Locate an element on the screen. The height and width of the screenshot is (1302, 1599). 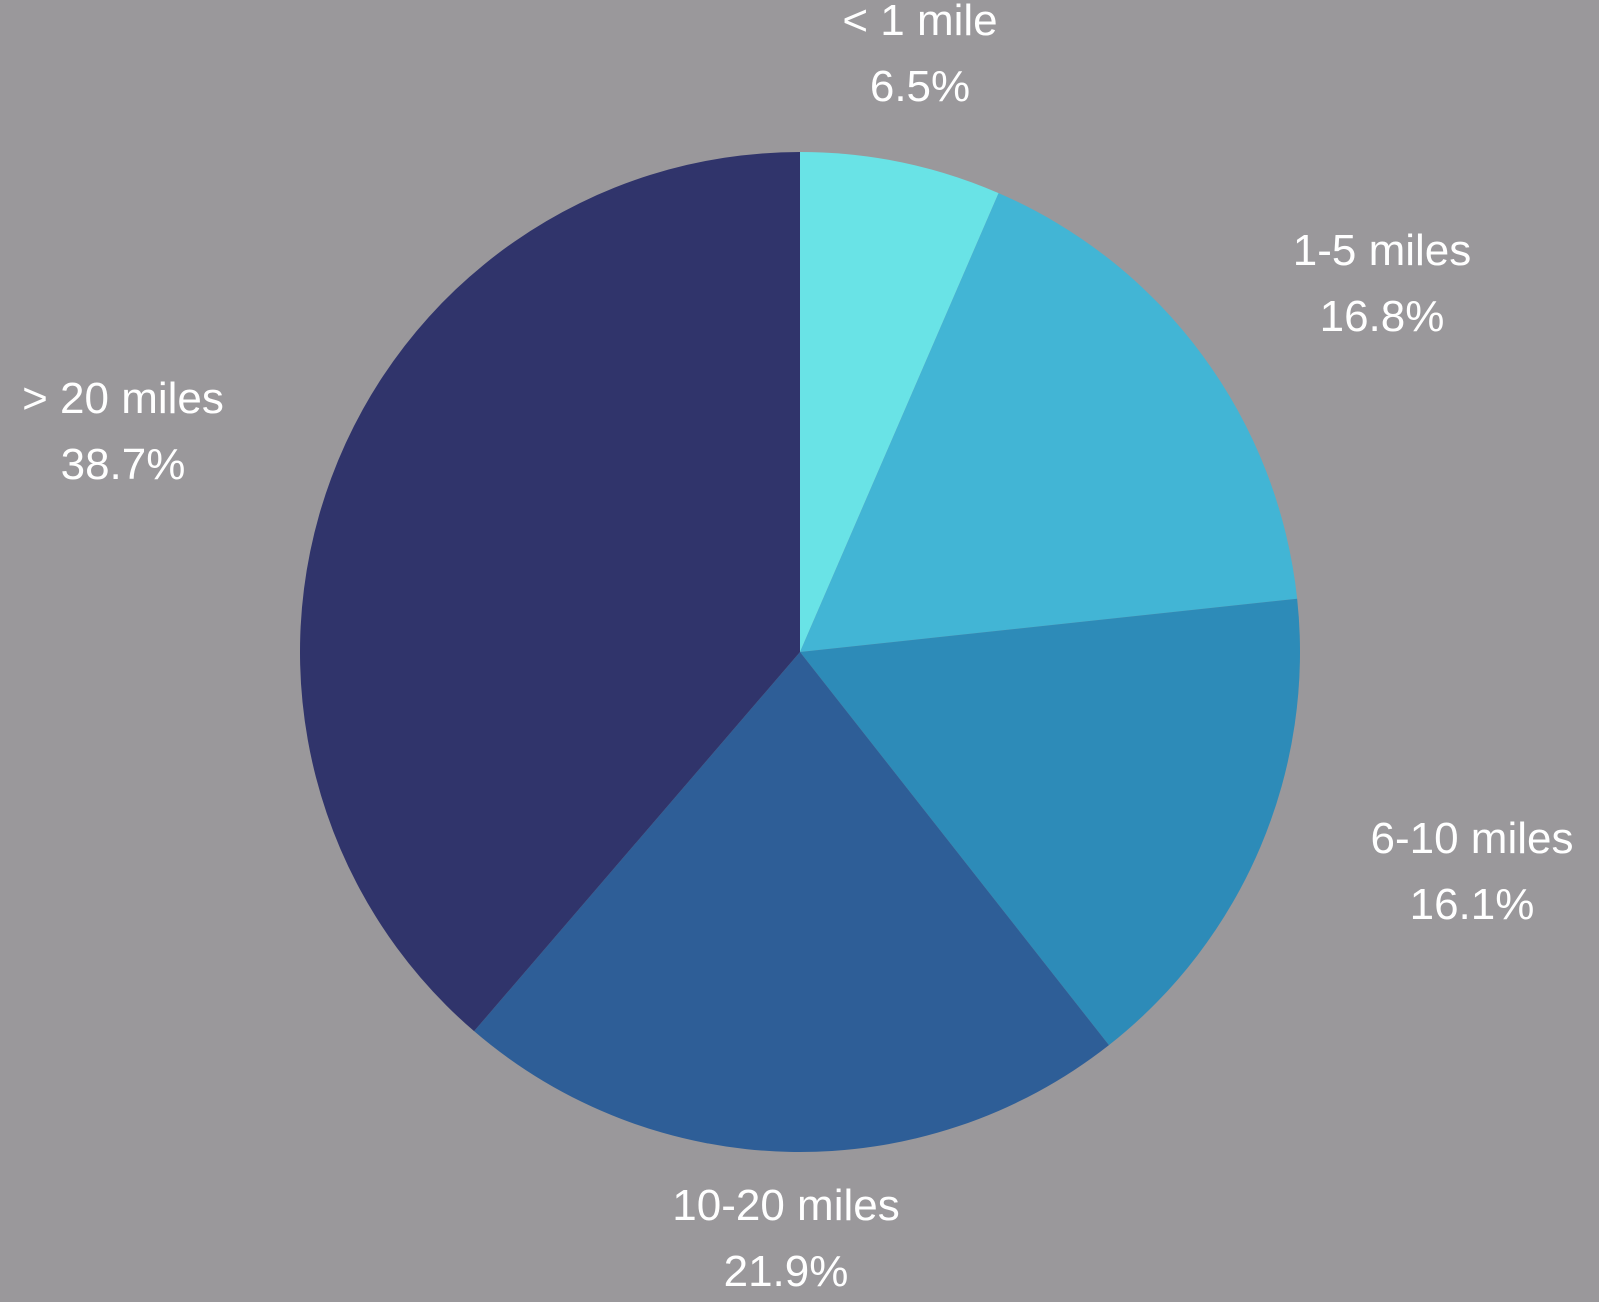
slice-category-label: 1-5 miles is located at coordinates (1382, 250).